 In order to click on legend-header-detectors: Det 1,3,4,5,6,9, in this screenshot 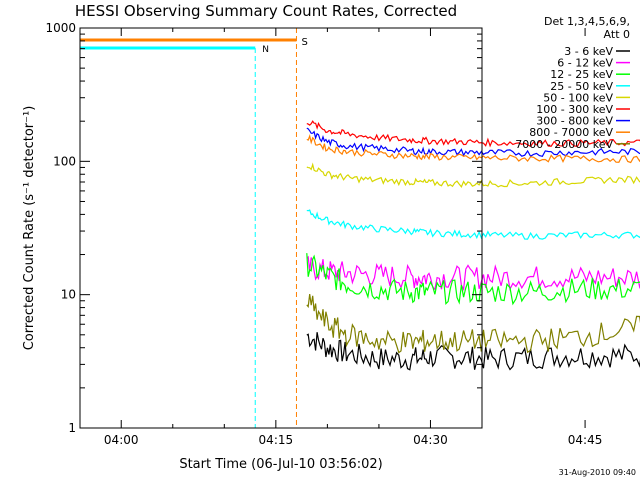, I will do `click(587, 21)`.